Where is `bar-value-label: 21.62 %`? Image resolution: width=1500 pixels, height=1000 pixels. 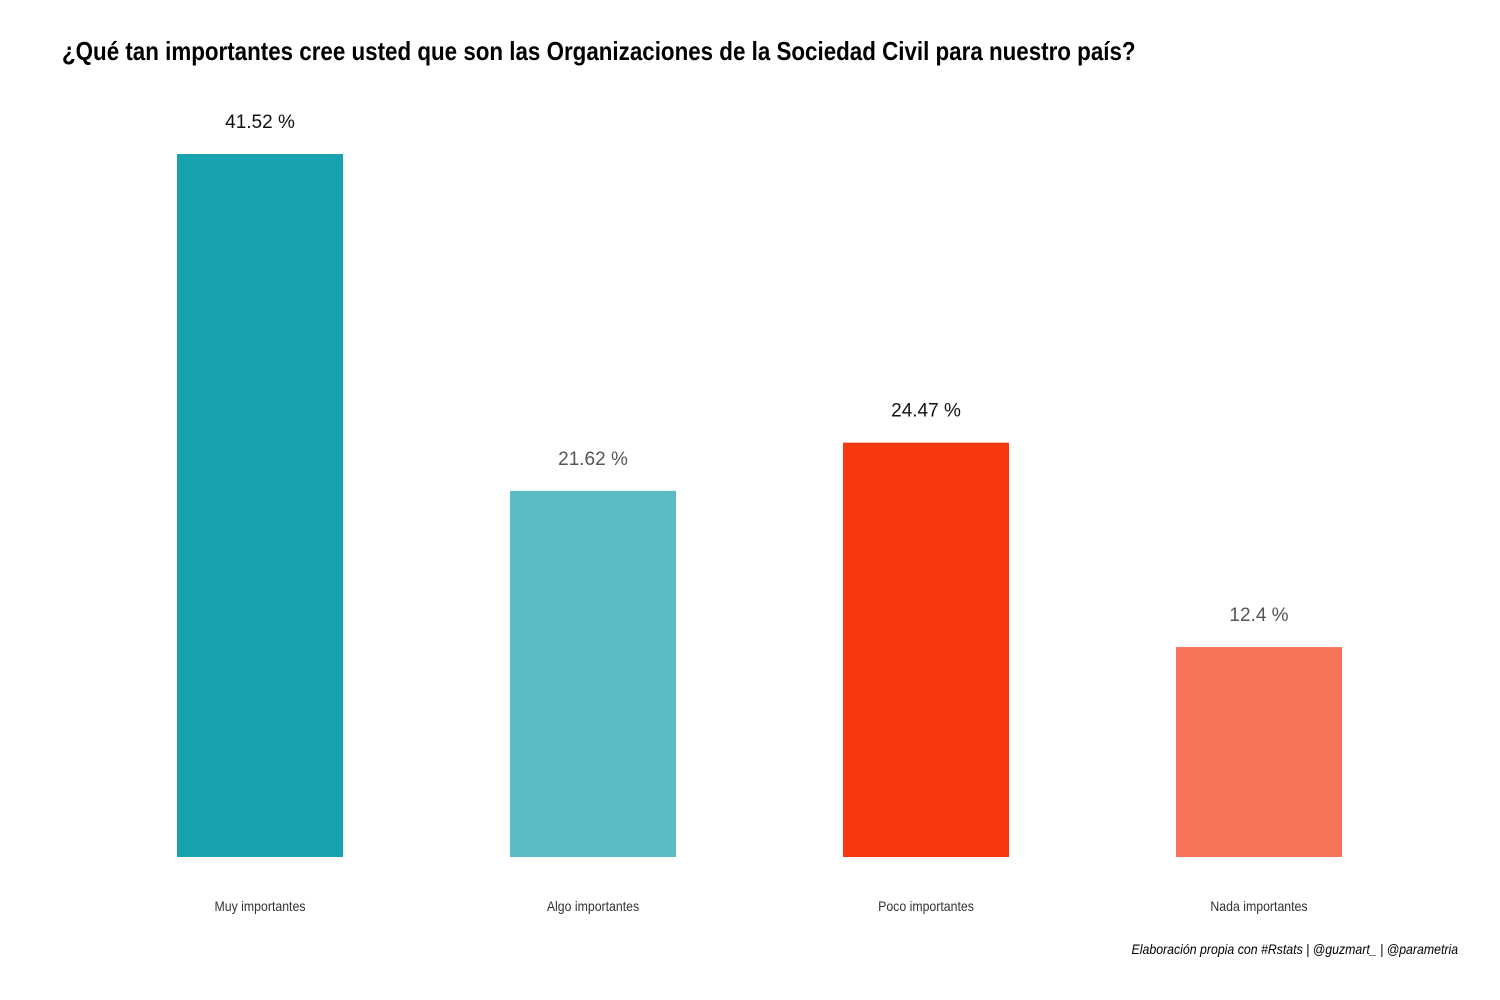 bar-value-label: 21.62 % is located at coordinates (593, 459).